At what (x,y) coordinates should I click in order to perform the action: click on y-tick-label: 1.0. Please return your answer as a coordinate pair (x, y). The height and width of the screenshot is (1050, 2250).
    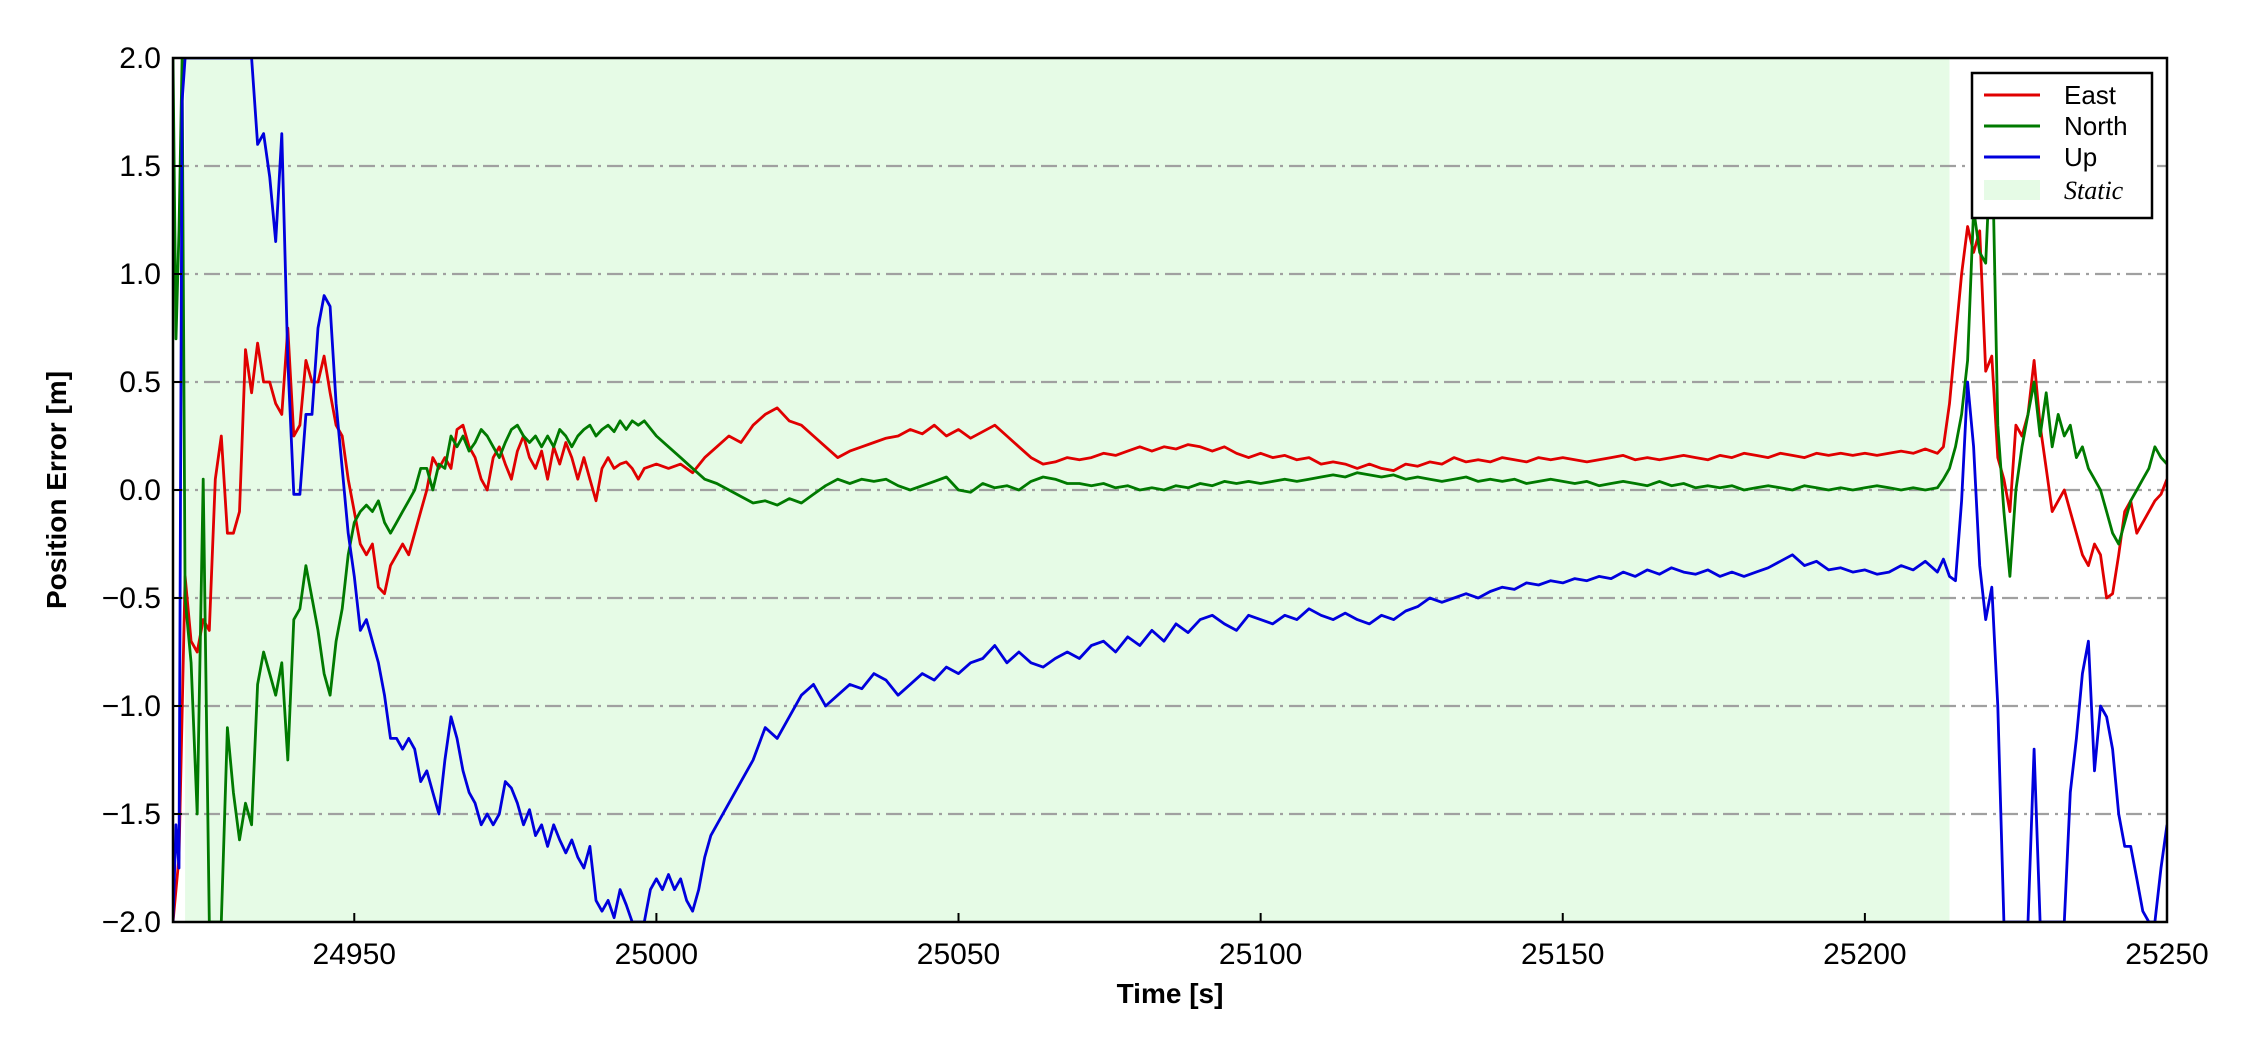
    Looking at the image, I should click on (140, 274).